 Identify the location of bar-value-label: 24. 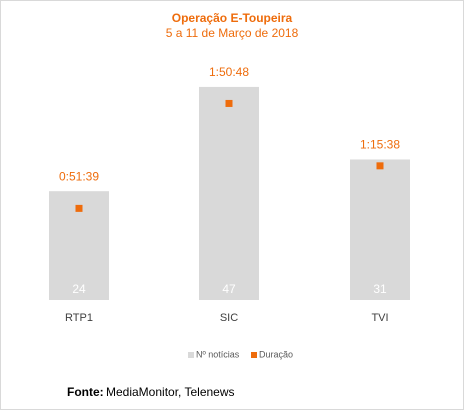
(79, 289).